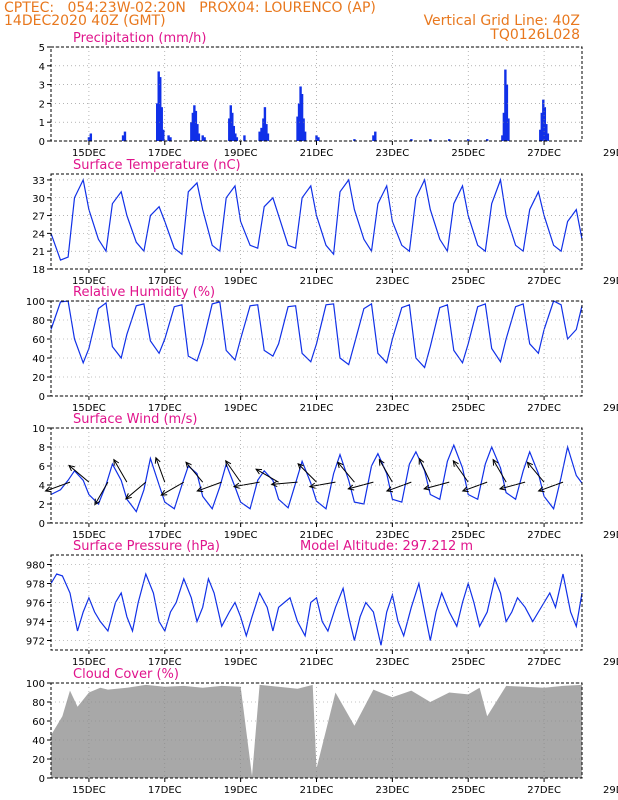 The height and width of the screenshot is (800, 618). What do you see at coordinates (85, 21) in the screenshot?
I see `header-run-date: 14DEC2020 40Z (GMT)` at bounding box center [85, 21].